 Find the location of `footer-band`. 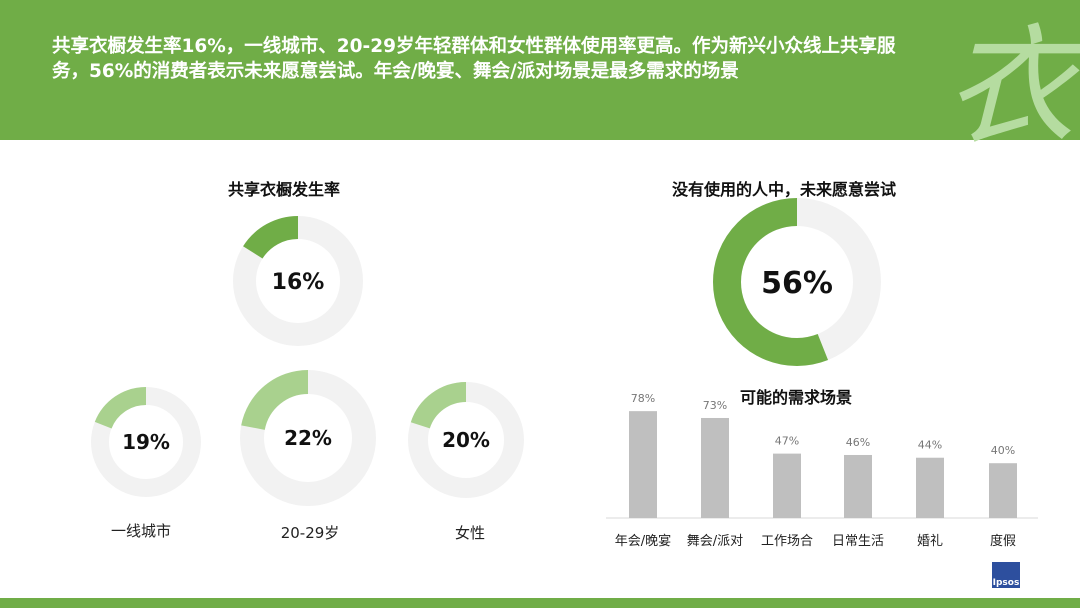

footer-band is located at coordinates (540, 603).